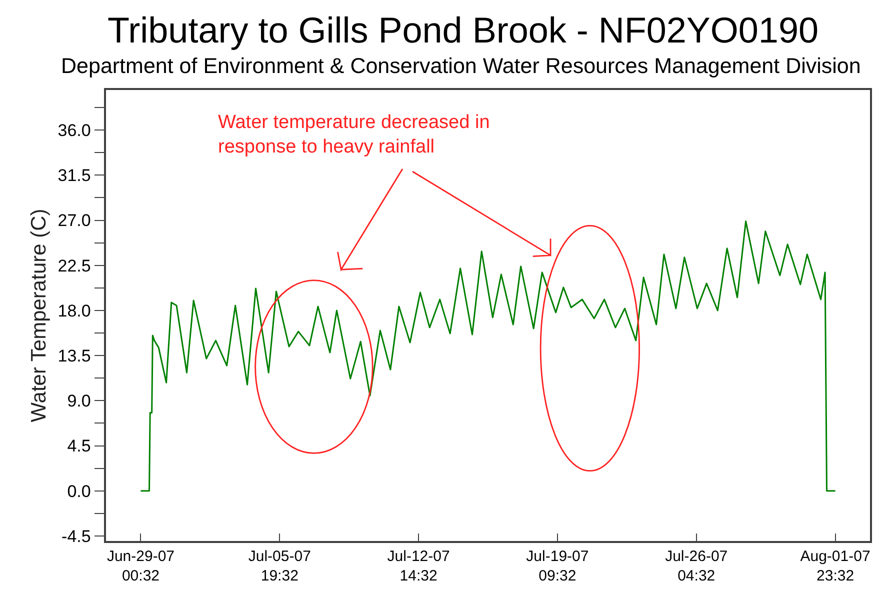 This screenshot has height=590, width=878. What do you see at coordinates (74, 220) in the screenshot?
I see `y-tick-label: 27.0` at bounding box center [74, 220].